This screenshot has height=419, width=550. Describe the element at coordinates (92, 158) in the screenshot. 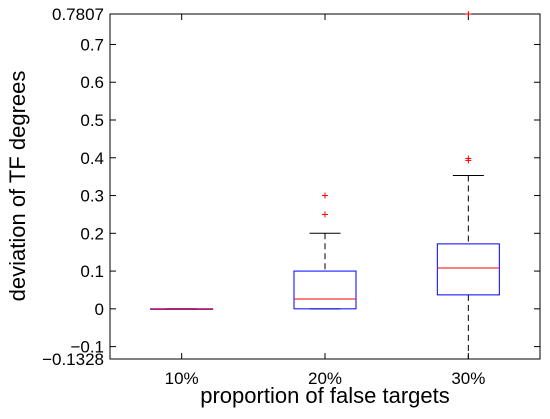

I see `y-tick-label: 0.4` at that location.